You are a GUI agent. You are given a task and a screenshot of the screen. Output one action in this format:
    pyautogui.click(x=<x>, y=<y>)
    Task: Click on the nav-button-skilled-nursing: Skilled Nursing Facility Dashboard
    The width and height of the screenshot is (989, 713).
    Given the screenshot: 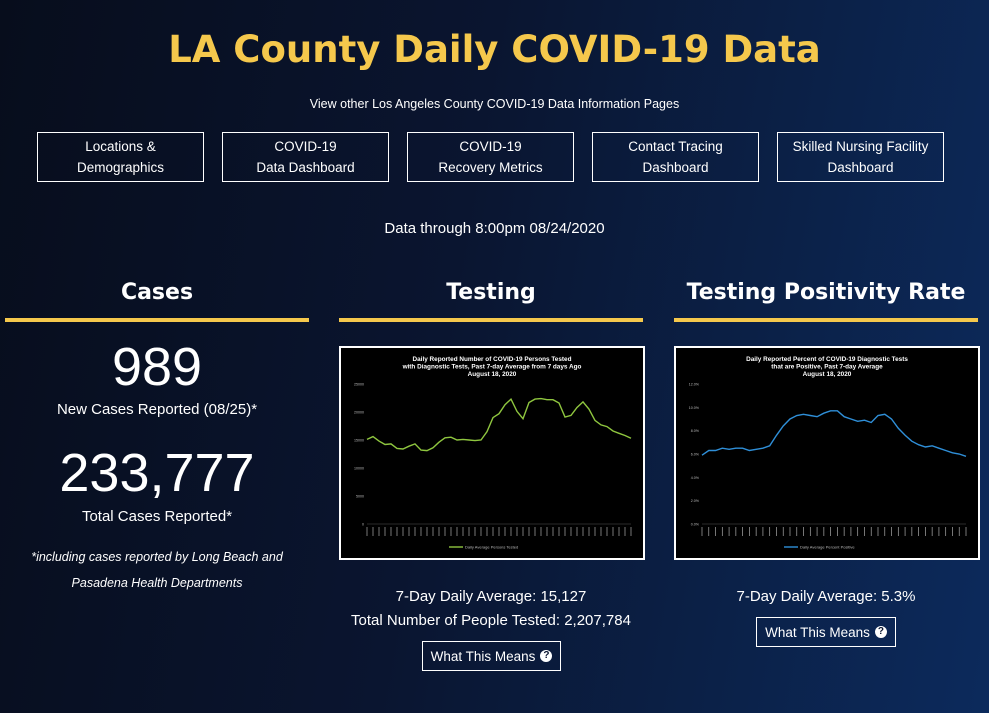 What is the action you would take?
    pyautogui.click(x=860, y=157)
    